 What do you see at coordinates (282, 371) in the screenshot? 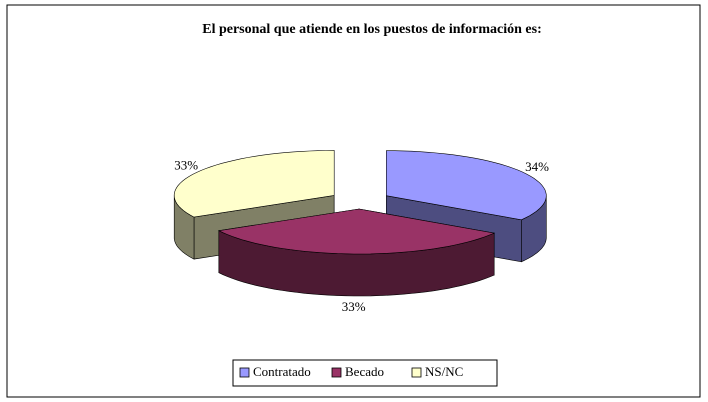
I see `legend-label: Contratado` at bounding box center [282, 371].